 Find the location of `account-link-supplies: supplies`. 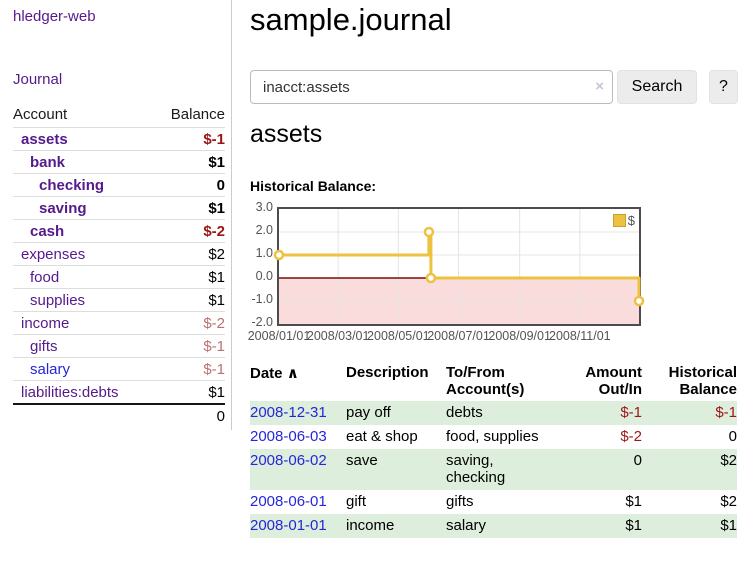

account-link-supplies: supplies is located at coordinates (58, 300).